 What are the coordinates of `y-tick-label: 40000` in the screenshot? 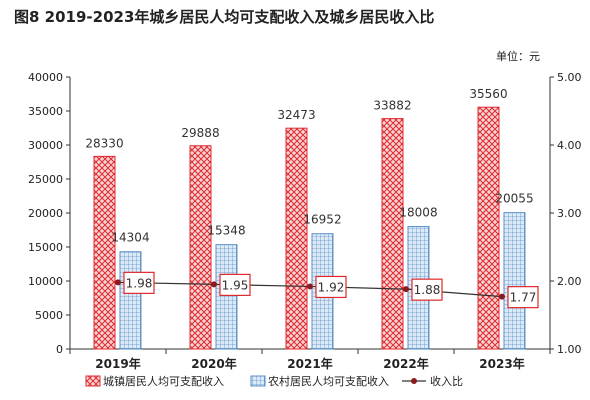 It's located at (45, 77).